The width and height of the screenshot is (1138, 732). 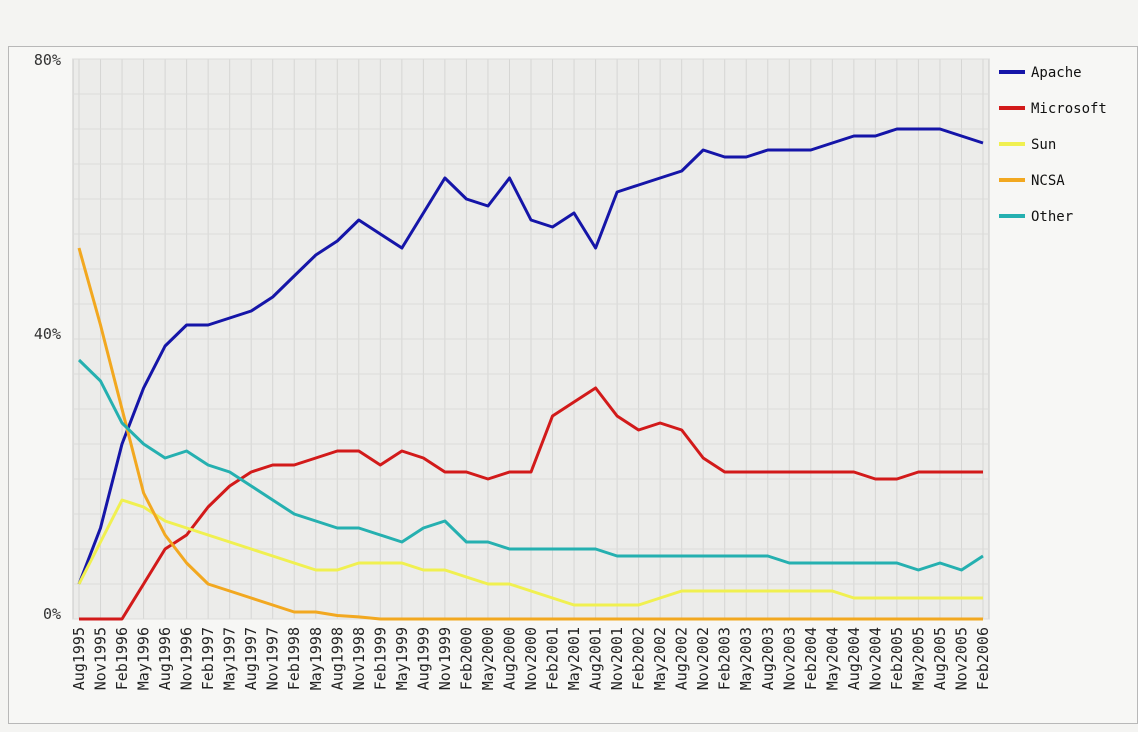 I want to click on y-tick-label: 40%, so click(x=47, y=334).